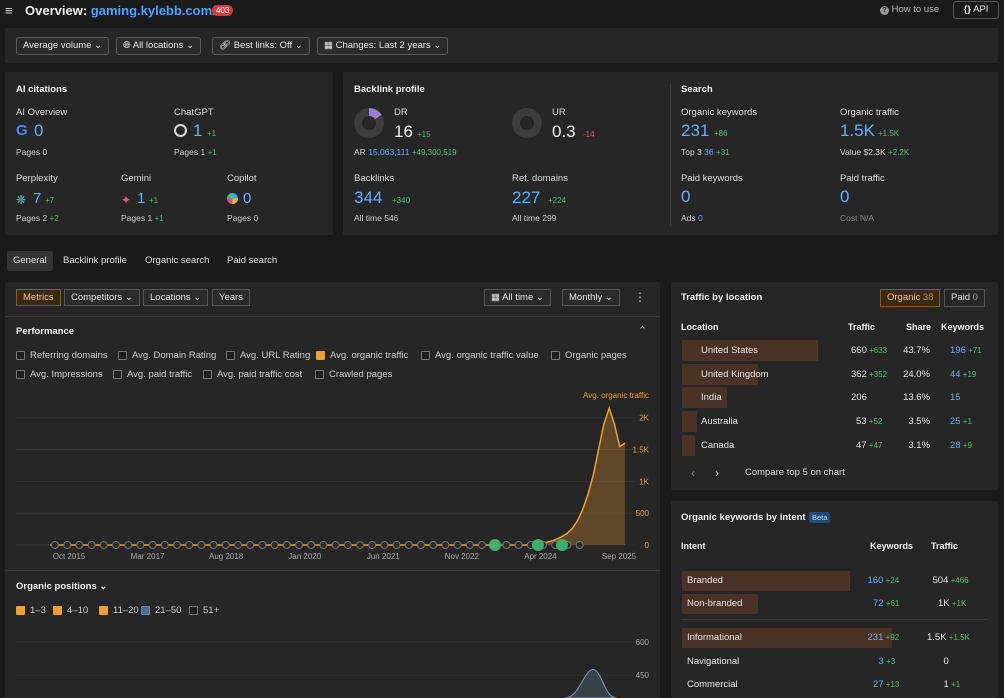 Image resolution: width=1004 pixels, height=698 pixels. I want to click on performance-checkbox: Avg. organic traffic, so click(362, 355).